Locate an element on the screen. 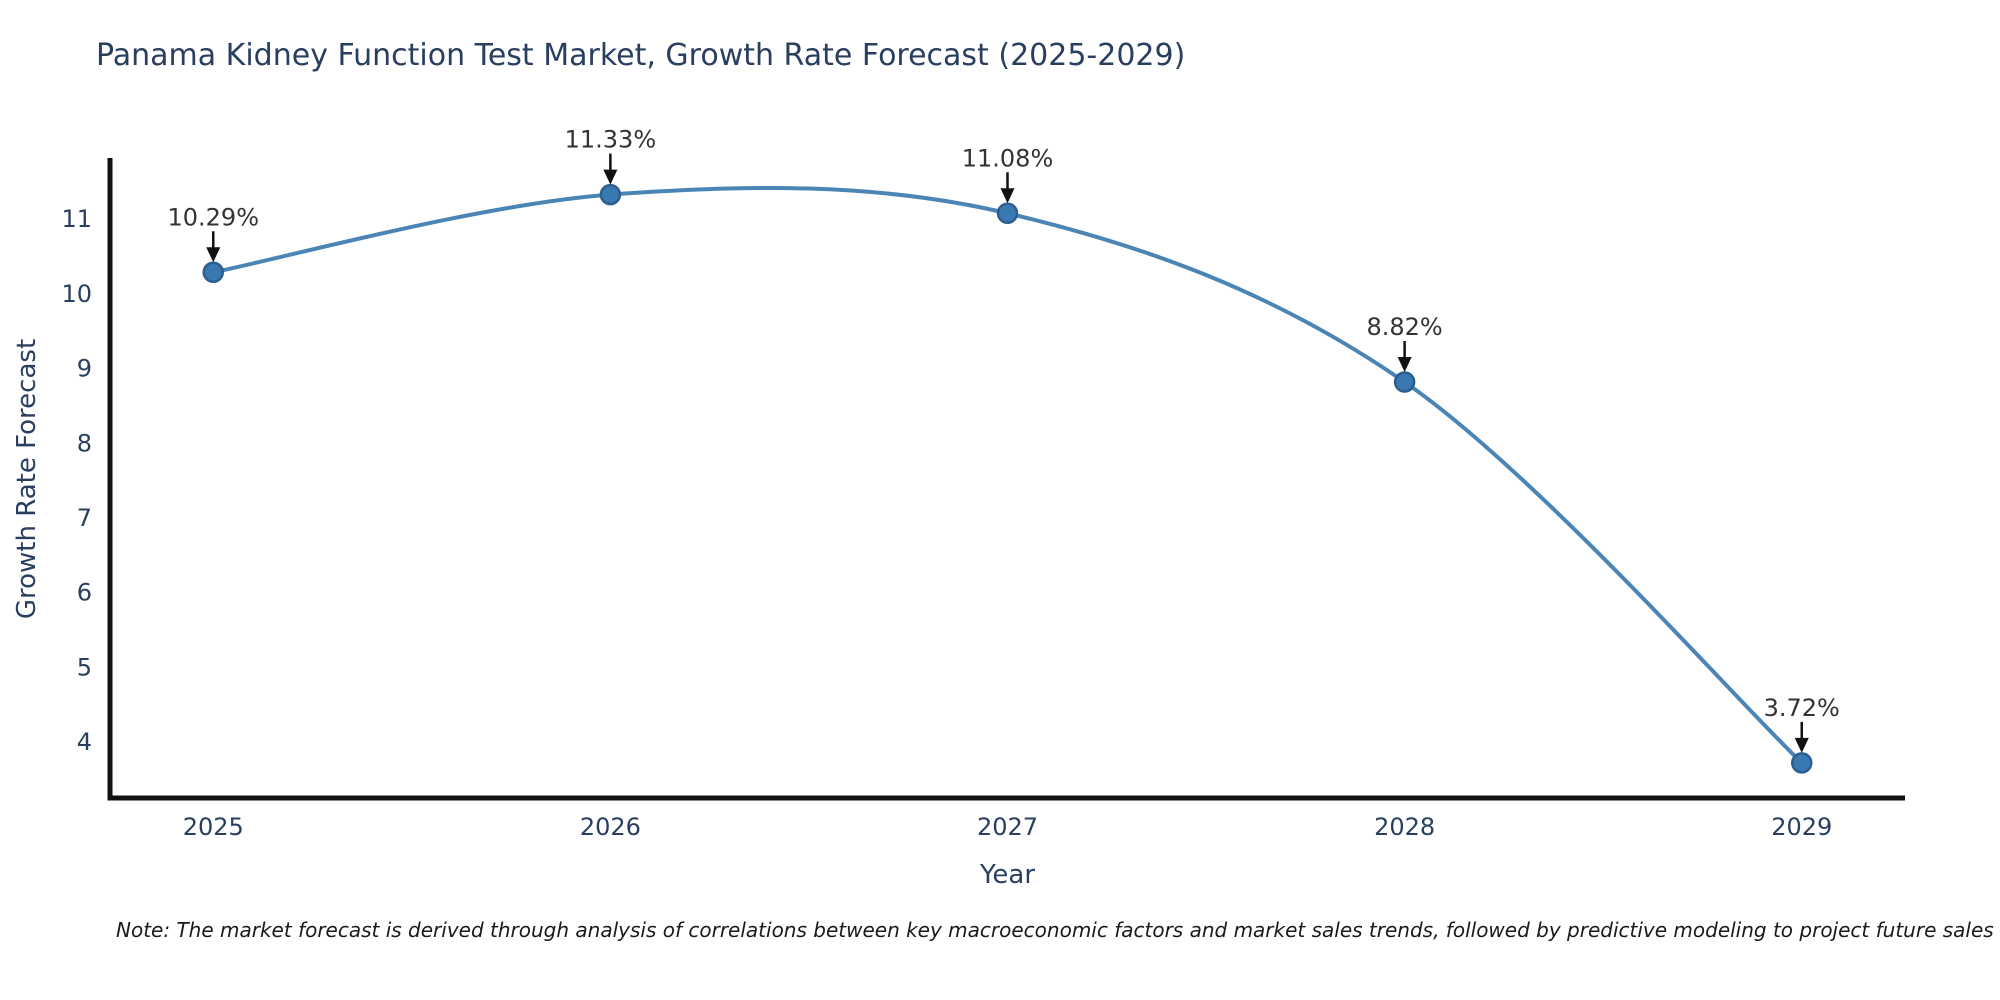 The image size is (2000, 1000). y-tick-label: 6 is located at coordinates (84, 593).